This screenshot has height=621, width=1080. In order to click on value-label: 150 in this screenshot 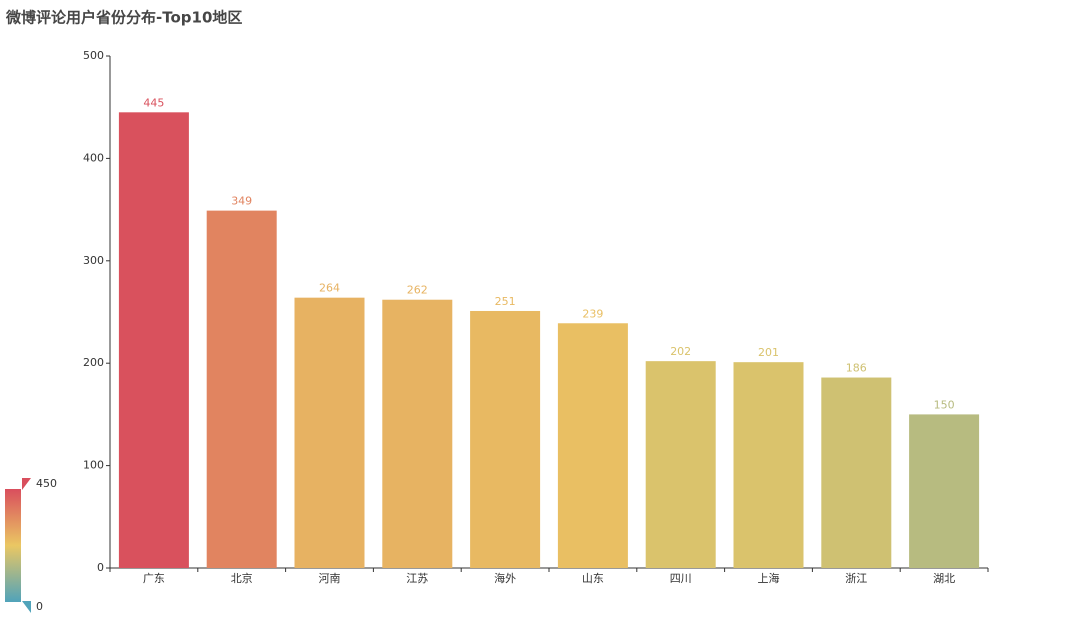, I will do `click(944, 404)`.